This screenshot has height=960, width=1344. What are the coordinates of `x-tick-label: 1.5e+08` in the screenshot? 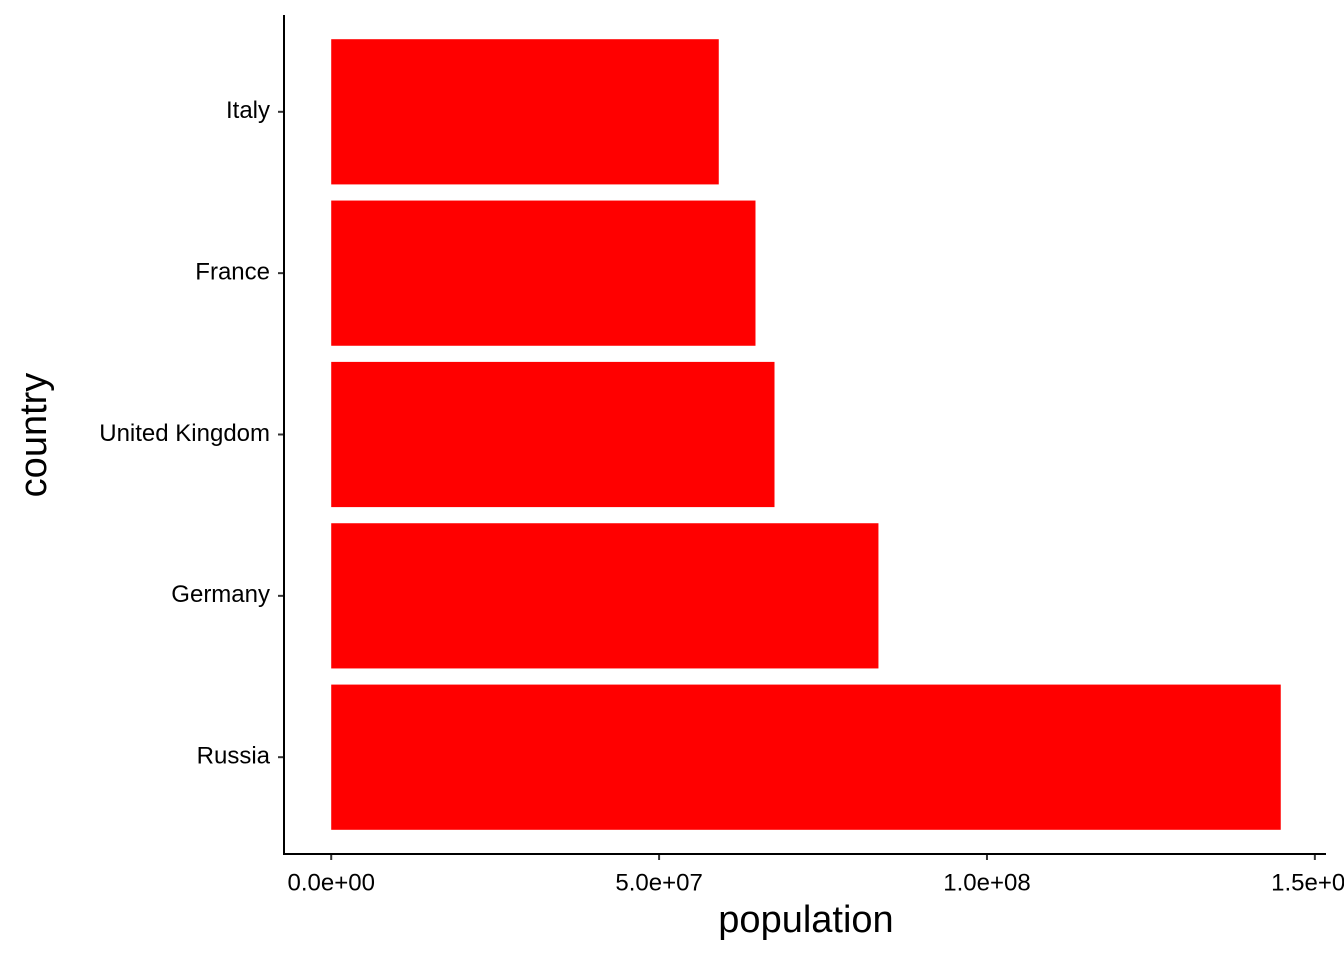 It's located at (1307, 882).